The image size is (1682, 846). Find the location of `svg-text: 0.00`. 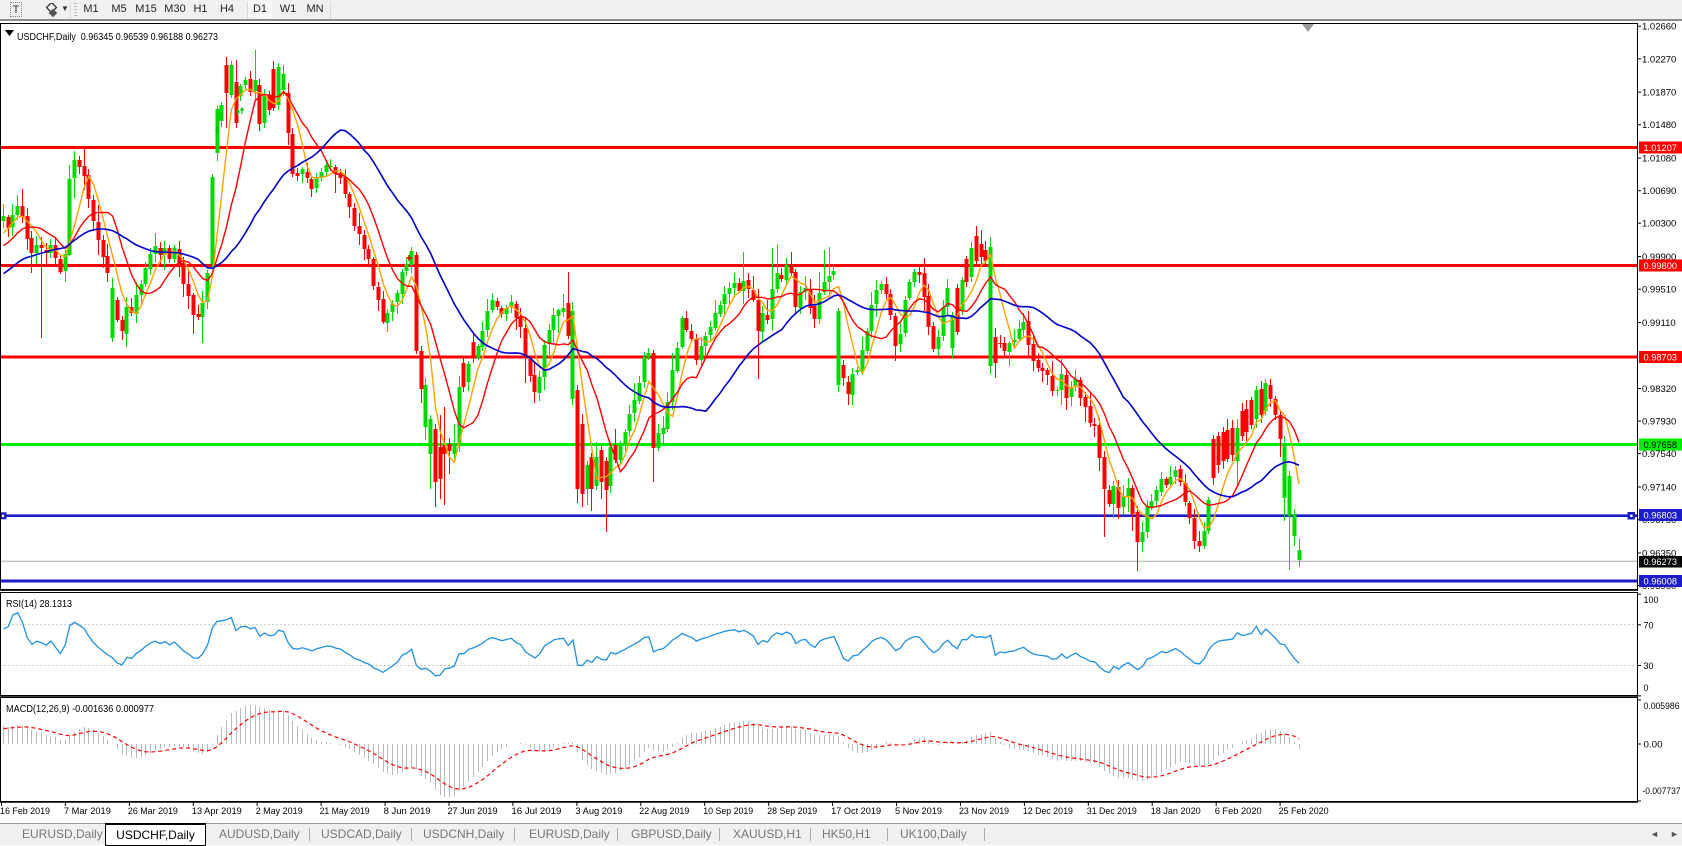

svg-text: 0.00 is located at coordinates (1653, 745).